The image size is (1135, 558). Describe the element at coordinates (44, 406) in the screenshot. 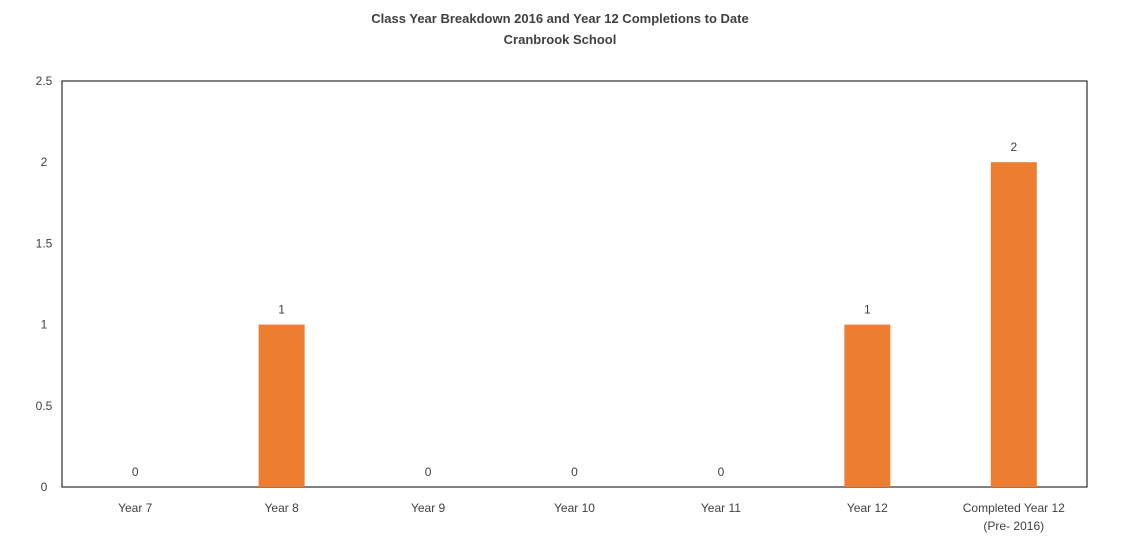

I see `y-tick-label: 0.5` at that location.